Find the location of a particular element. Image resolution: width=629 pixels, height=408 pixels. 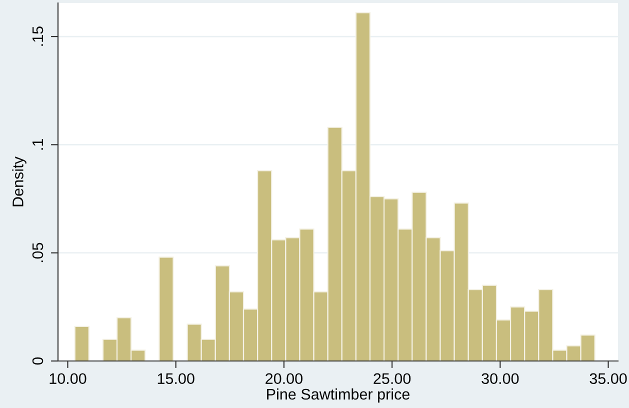

y-axis-title: Density is located at coordinates (19, 181).